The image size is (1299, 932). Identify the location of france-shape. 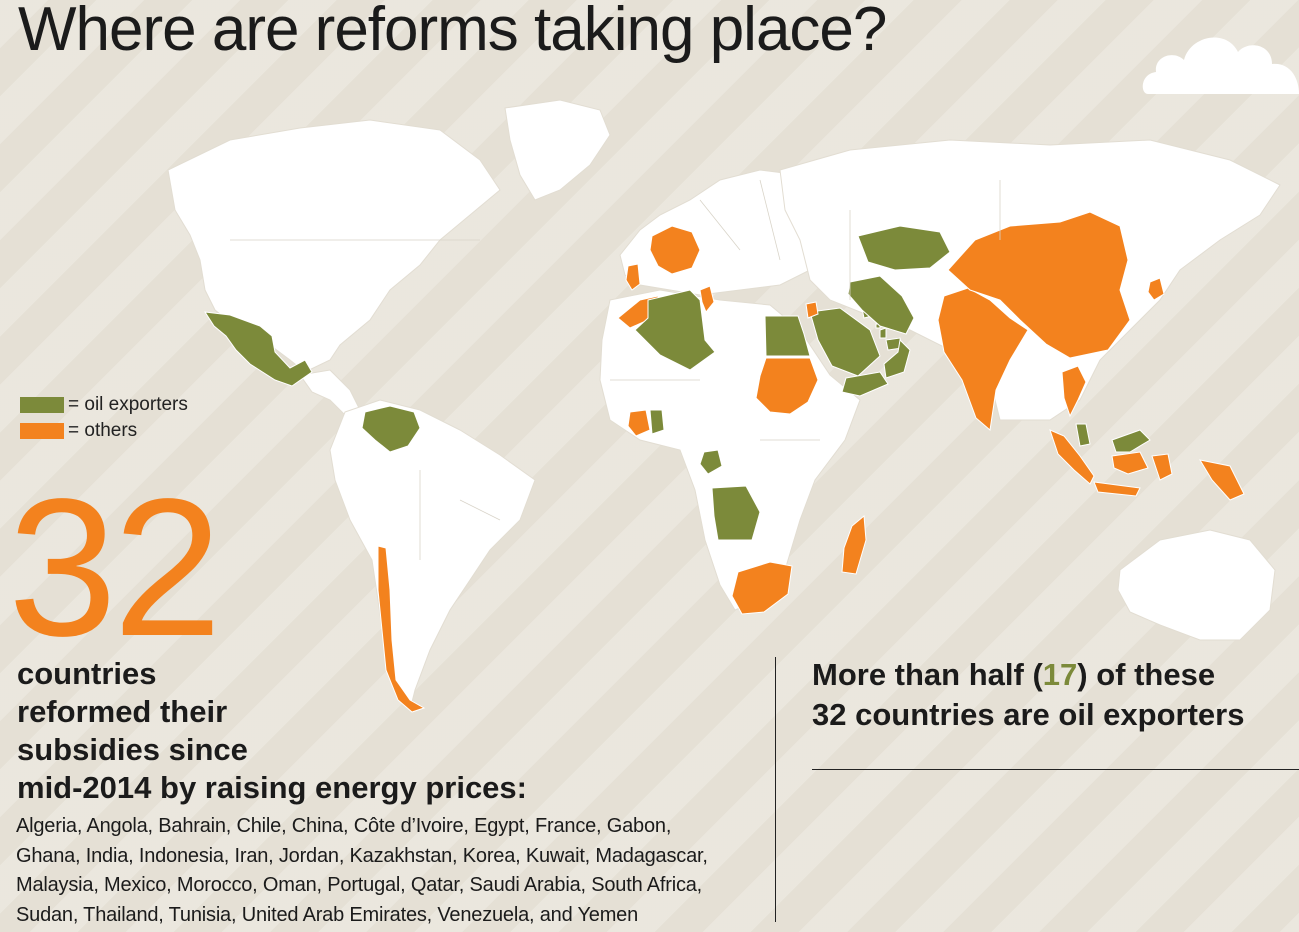
(675, 250).